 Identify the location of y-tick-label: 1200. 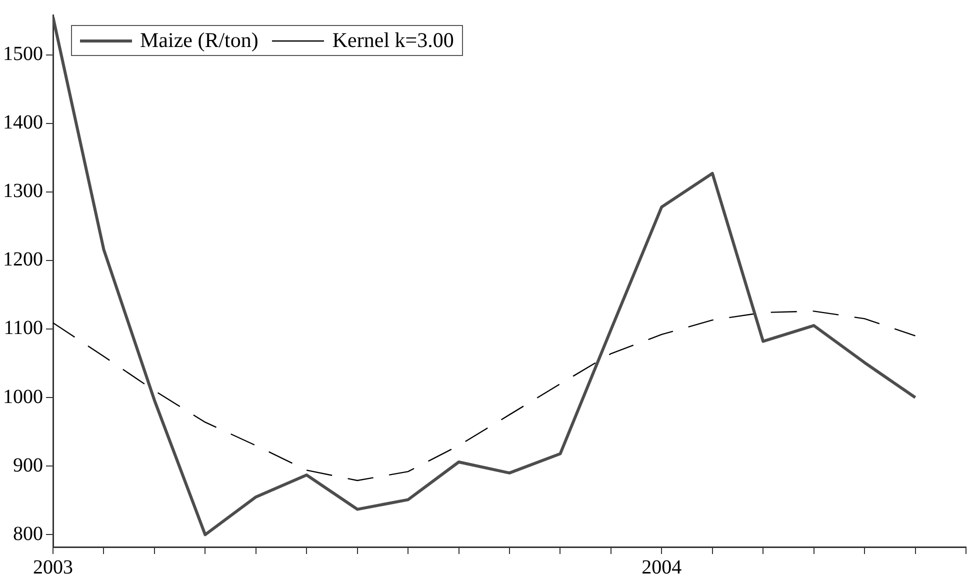
(23, 259).